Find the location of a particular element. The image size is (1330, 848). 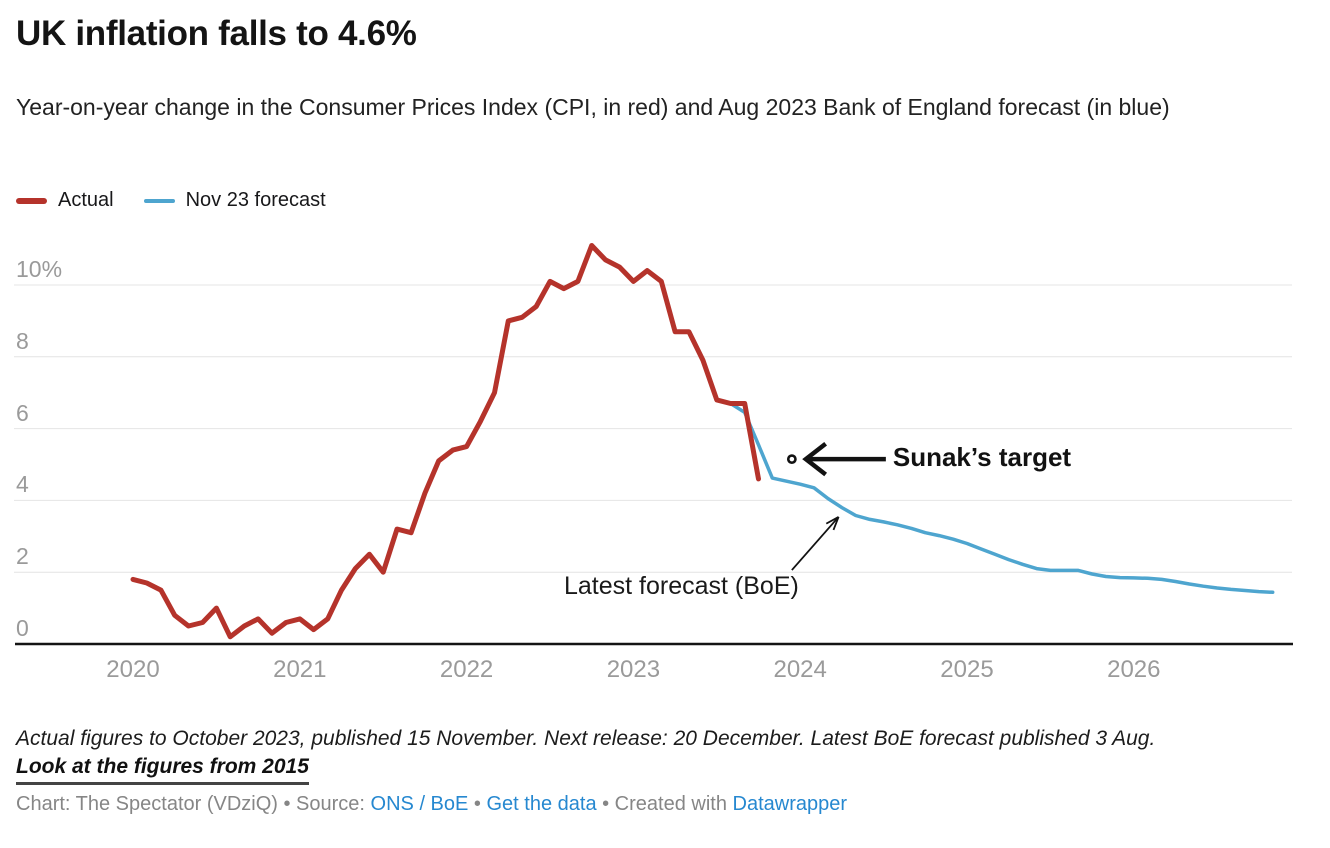

x-axis-tick-label: 2023 is located at coordinates (633, 669).